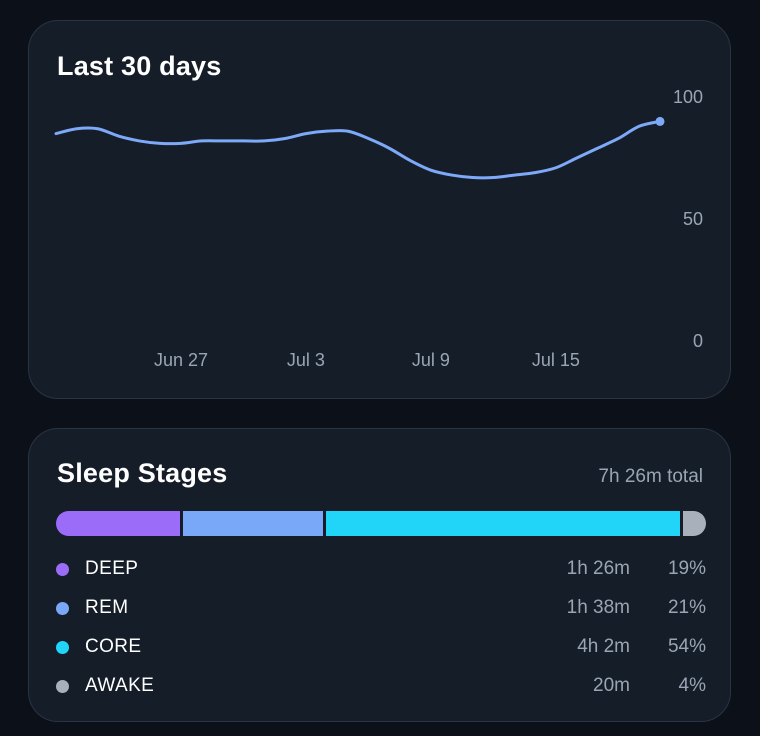 The image size is (760, 736). Describe the element at coordinates (107, 607) in the screenshot. I see `stage-name: REM` at that location.